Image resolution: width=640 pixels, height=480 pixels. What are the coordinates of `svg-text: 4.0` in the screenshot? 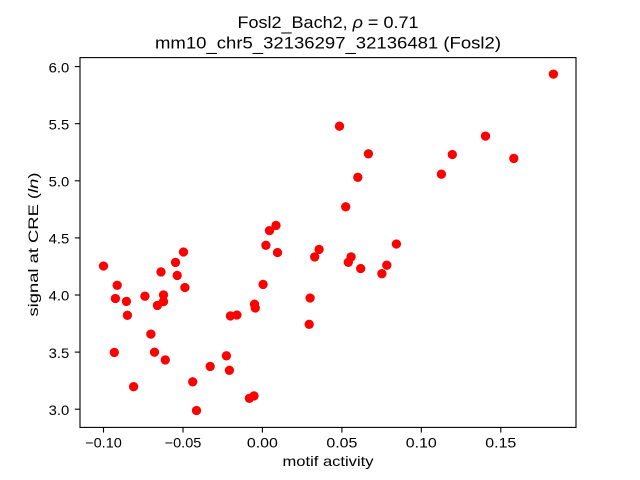 It's located at (59, 296).